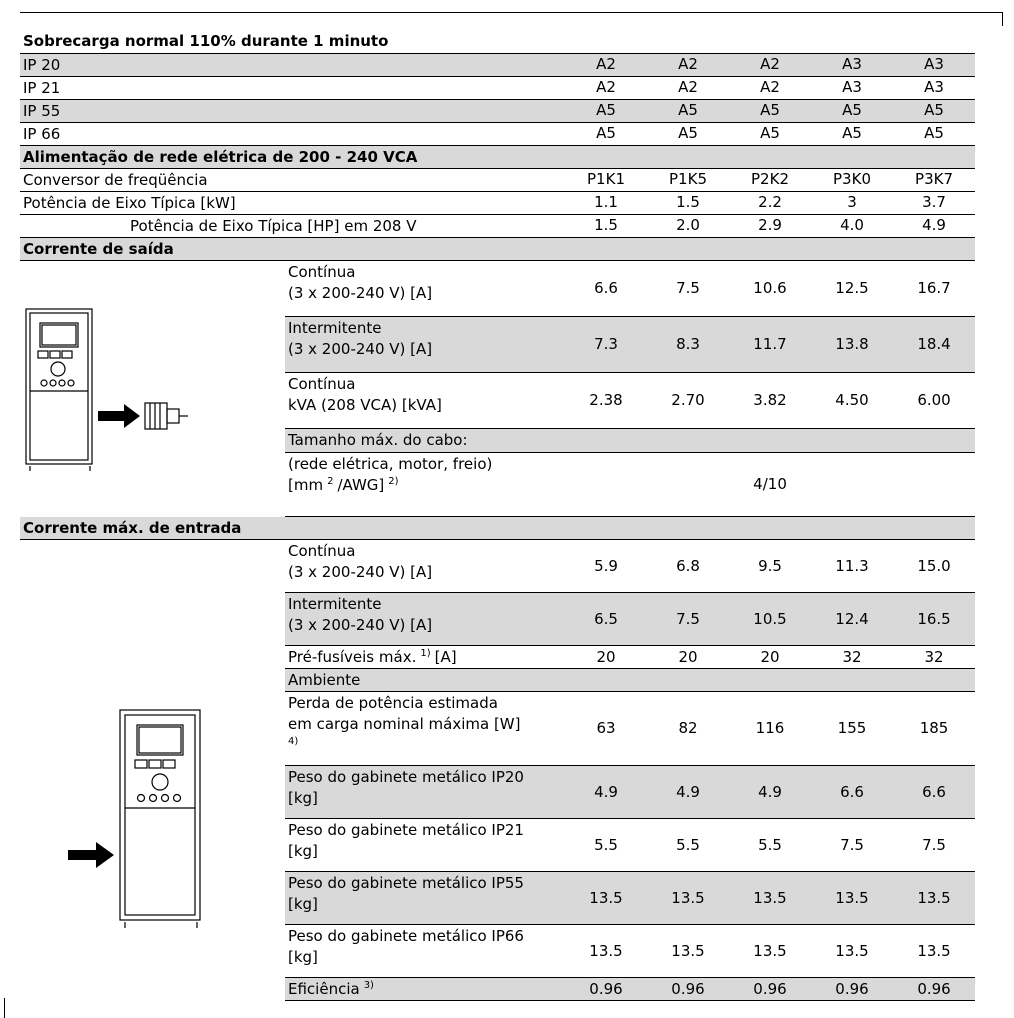  What do you see at coordinates (606, 180) in the screenshot?
I see `cell-value: P1K1` at bounding box center [606, 180].